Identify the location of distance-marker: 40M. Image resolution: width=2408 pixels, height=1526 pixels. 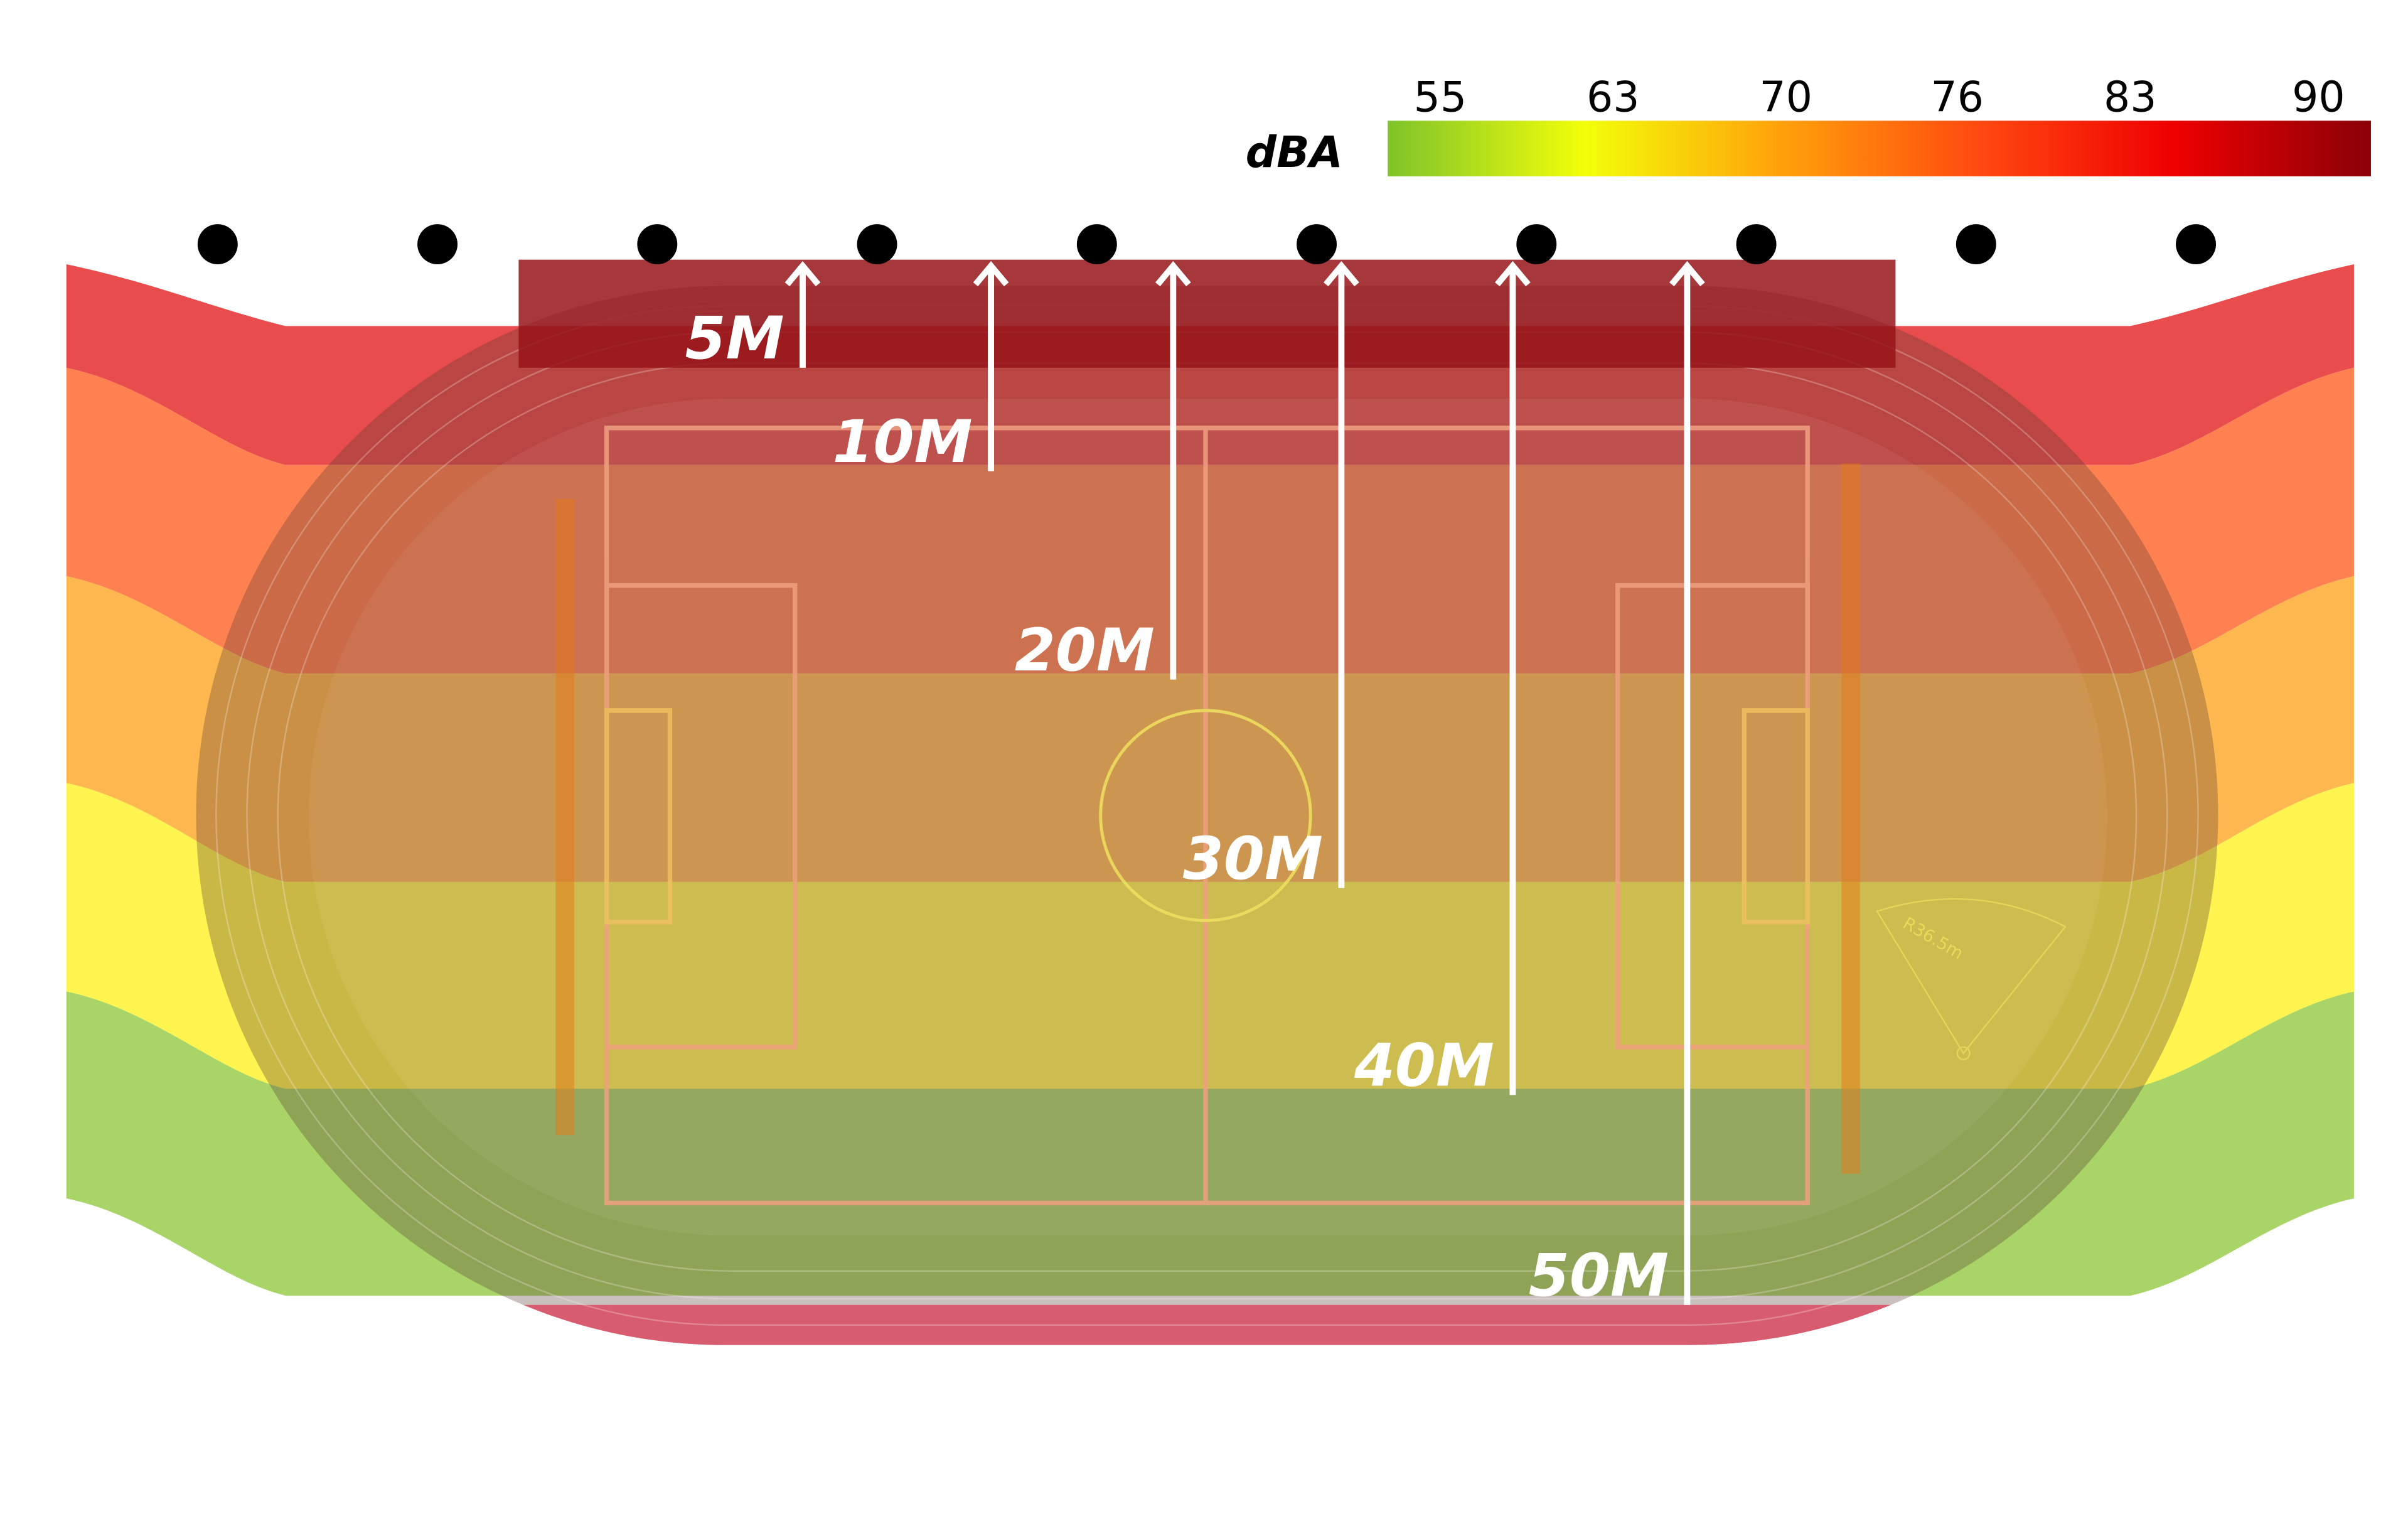
(1442, 680).